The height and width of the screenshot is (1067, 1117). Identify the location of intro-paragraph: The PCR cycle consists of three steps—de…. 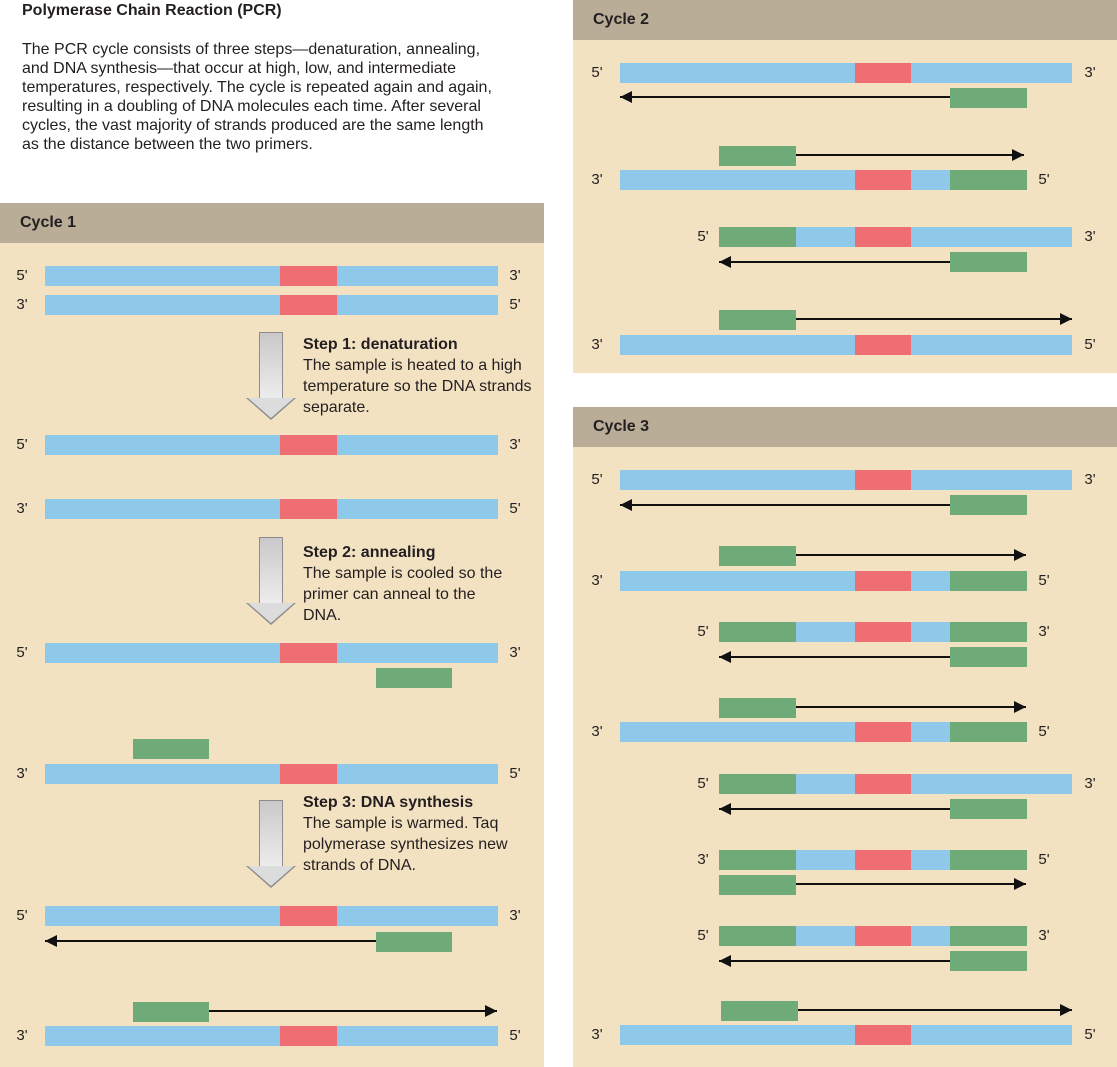
(257, 97).